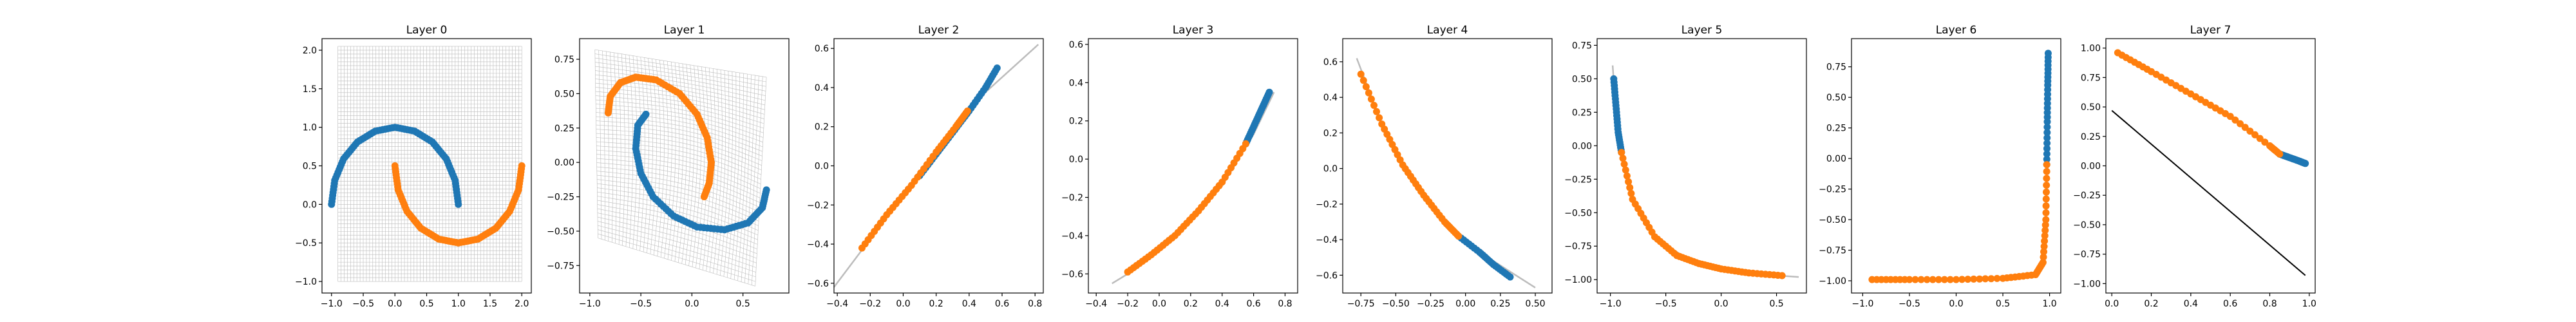 Image resolution: width=2576 pixels, height=322 pixels. What do you see at coordinates (560, 198) in the screenshot?
I see `y-tick-label: −0.25` at bounding box center [560, 198].